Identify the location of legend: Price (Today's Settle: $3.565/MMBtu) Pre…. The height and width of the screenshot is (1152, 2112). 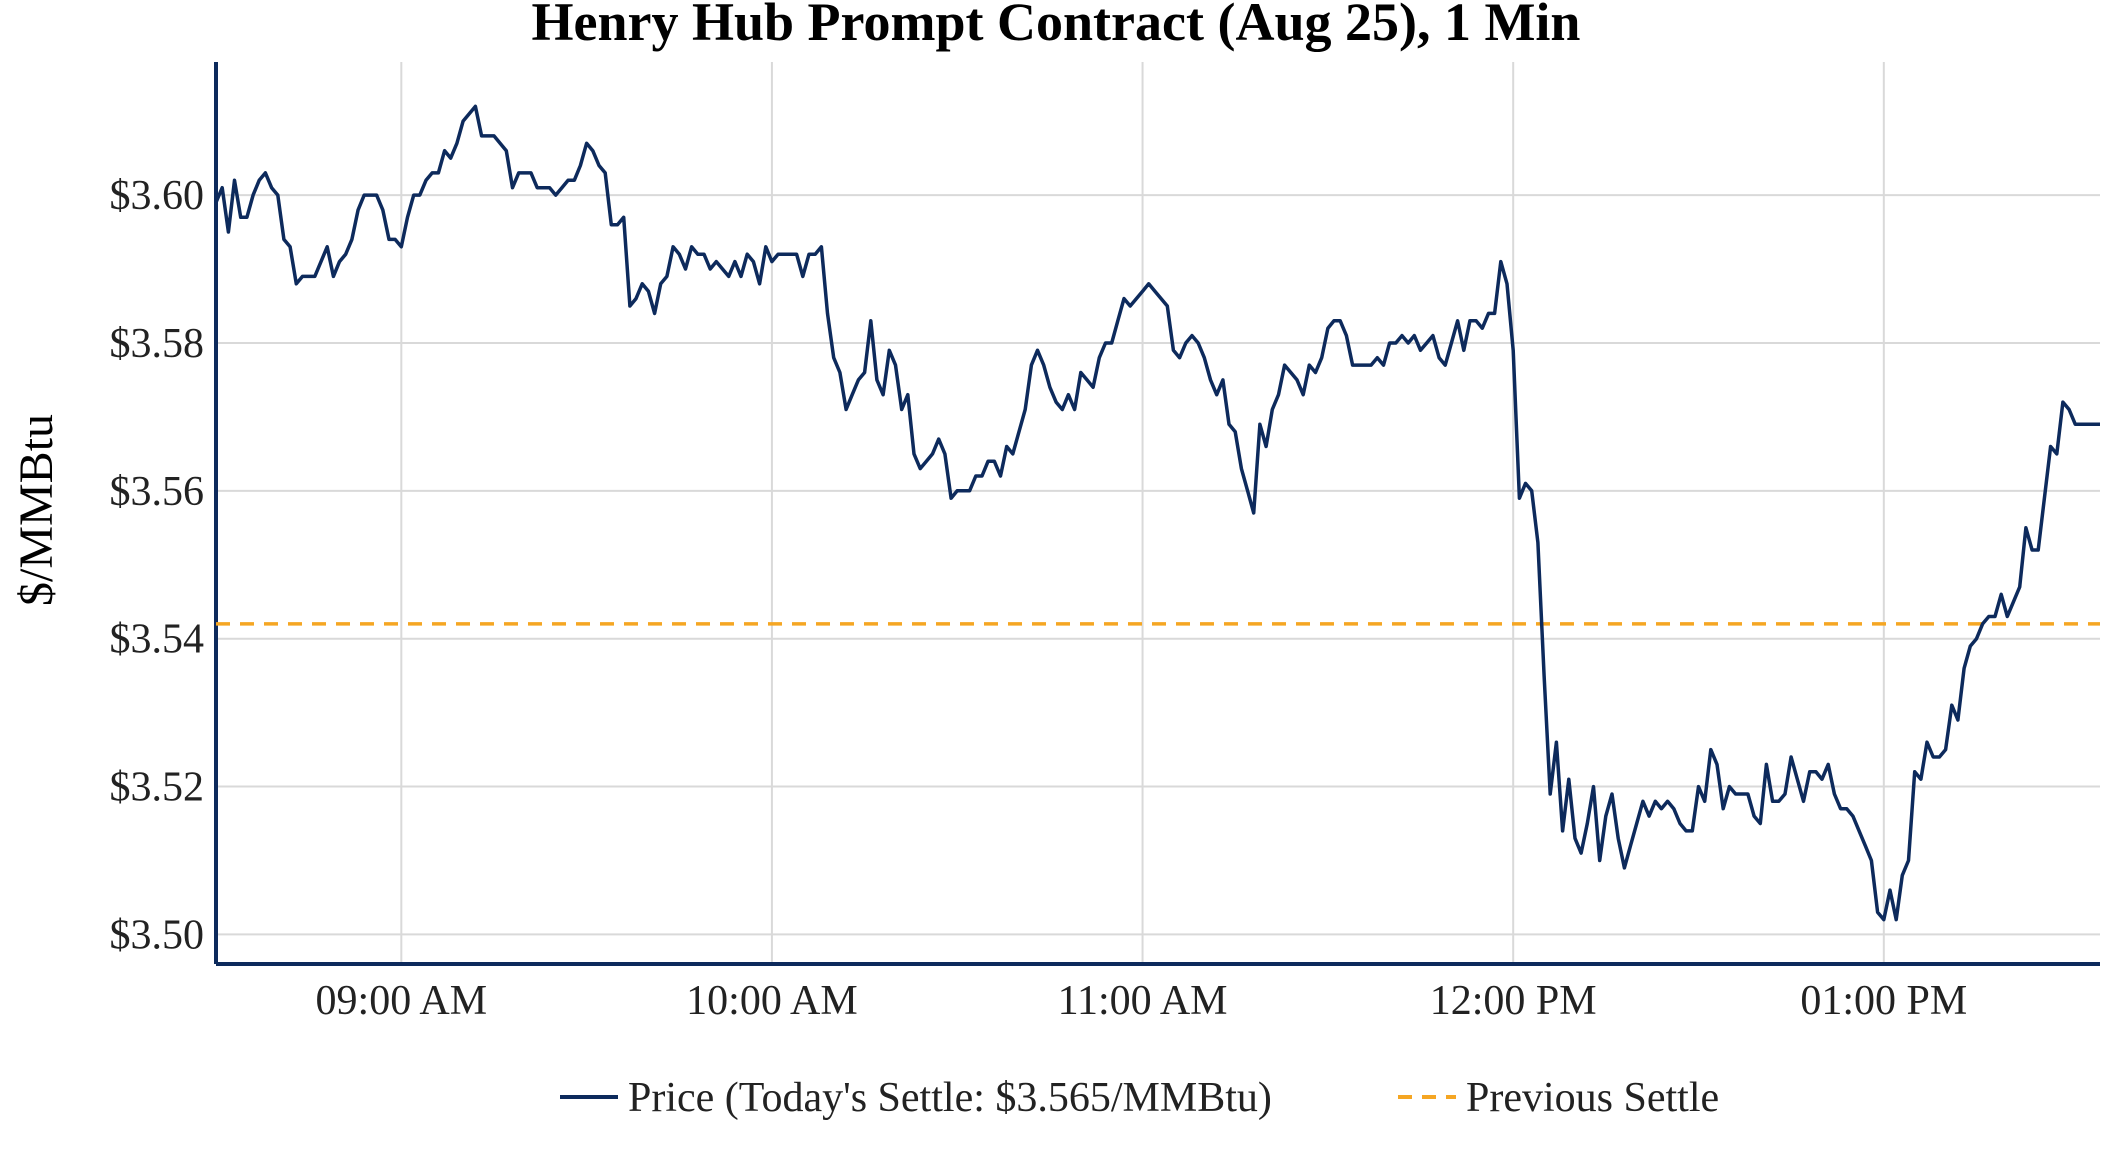
(1139, 1098).